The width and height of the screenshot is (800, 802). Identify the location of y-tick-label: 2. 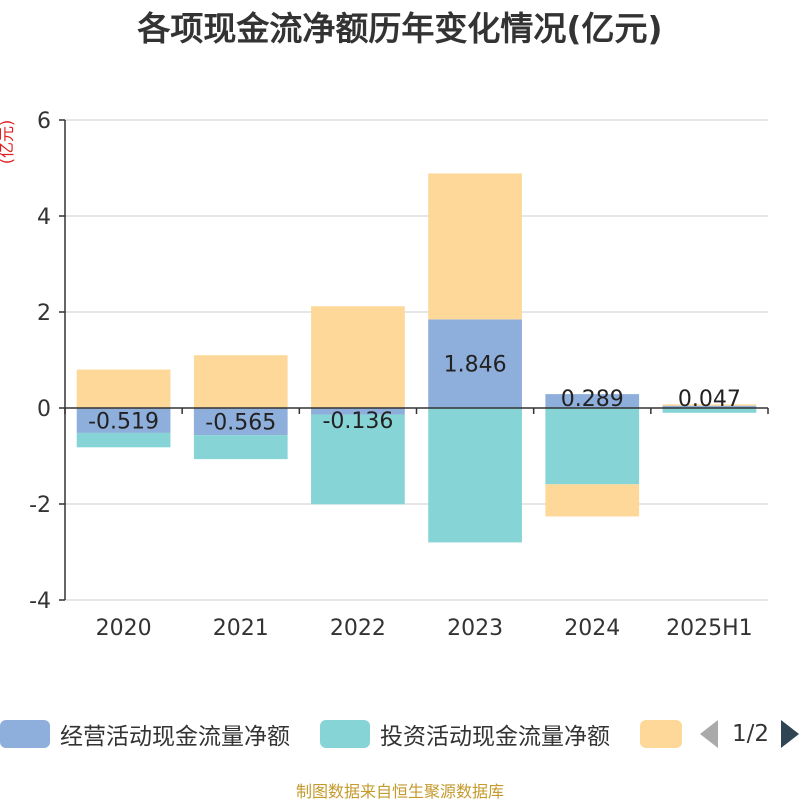
(44, 313).